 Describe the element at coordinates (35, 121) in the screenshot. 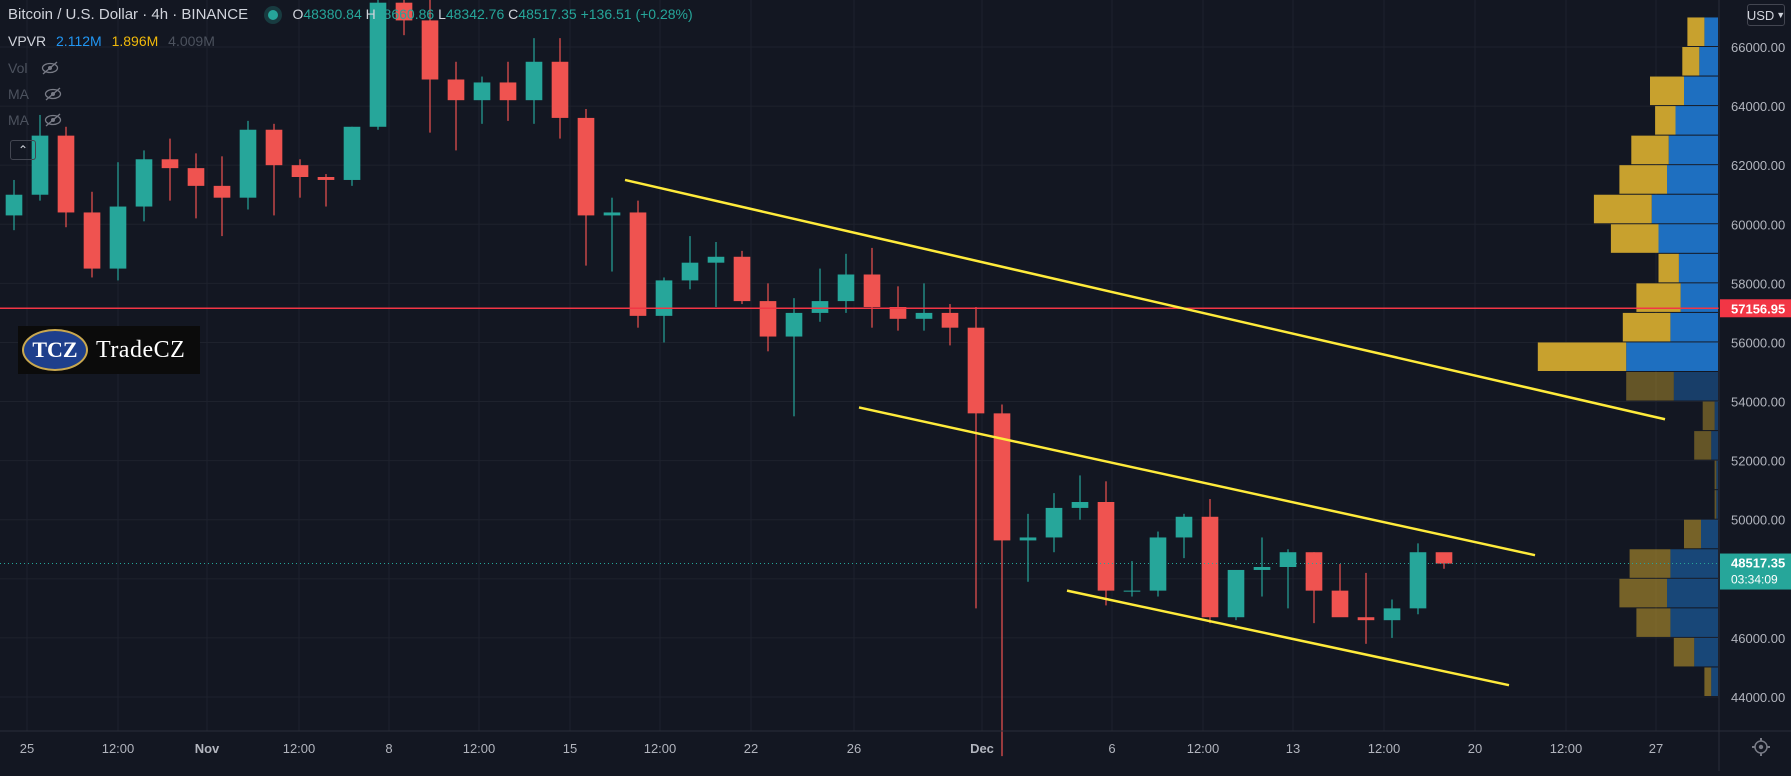

I see `ma2-legend: MA` at that location.